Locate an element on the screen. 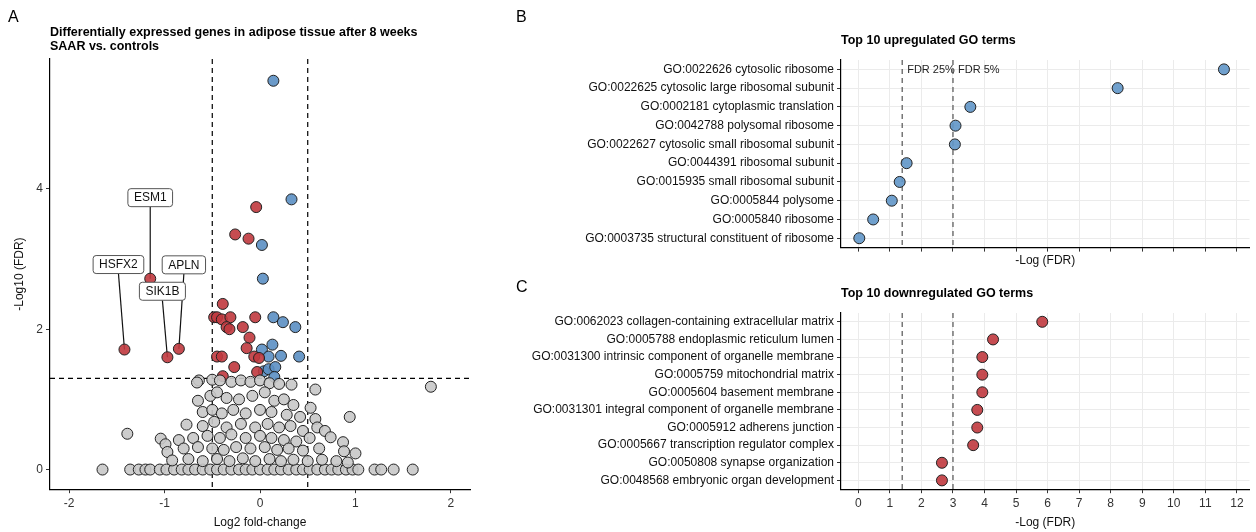 This screenshot has width=1256, height=532. annotation: ESM1 is located at coordinates (150, 197).